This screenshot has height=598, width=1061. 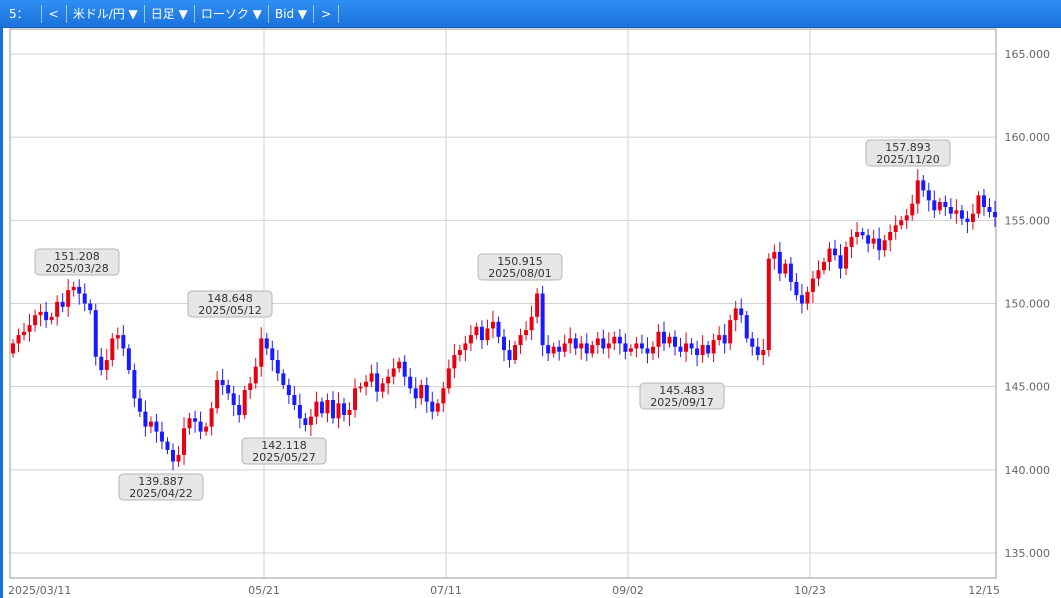 I want to click on callout-value: 148.648, so click(x=230, y=298).